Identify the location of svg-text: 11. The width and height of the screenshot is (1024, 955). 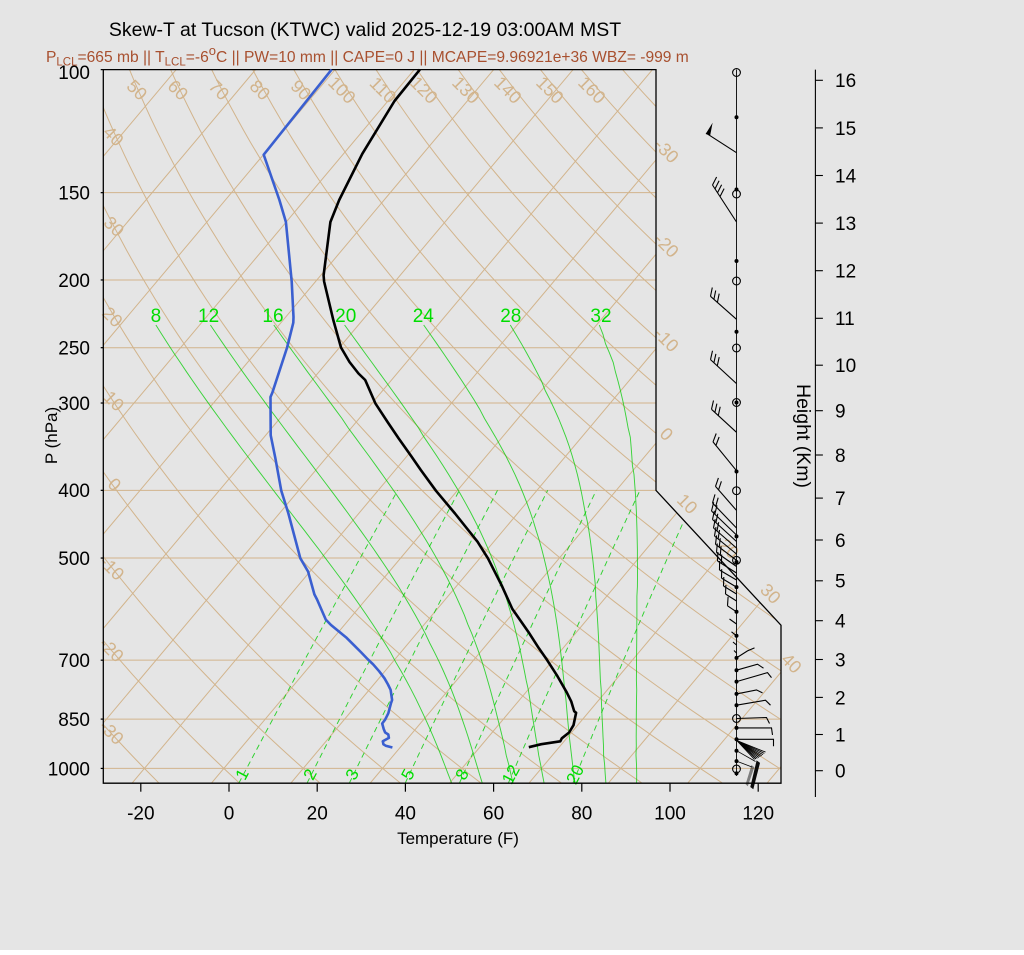
(845, 319).